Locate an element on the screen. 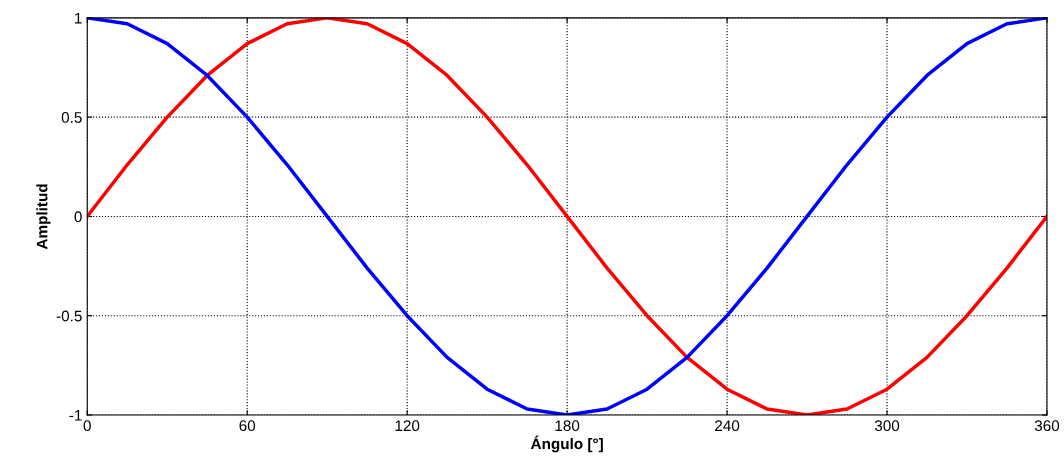 This screenshot has width=1064, height=470. y-tick-label: 1 is located at coordinates (78, 18).